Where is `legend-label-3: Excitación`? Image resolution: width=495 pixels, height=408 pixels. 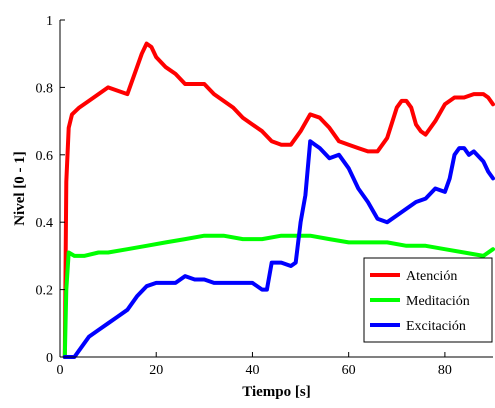
legend-label-3: Excitación is located at coordinates (436, 326).